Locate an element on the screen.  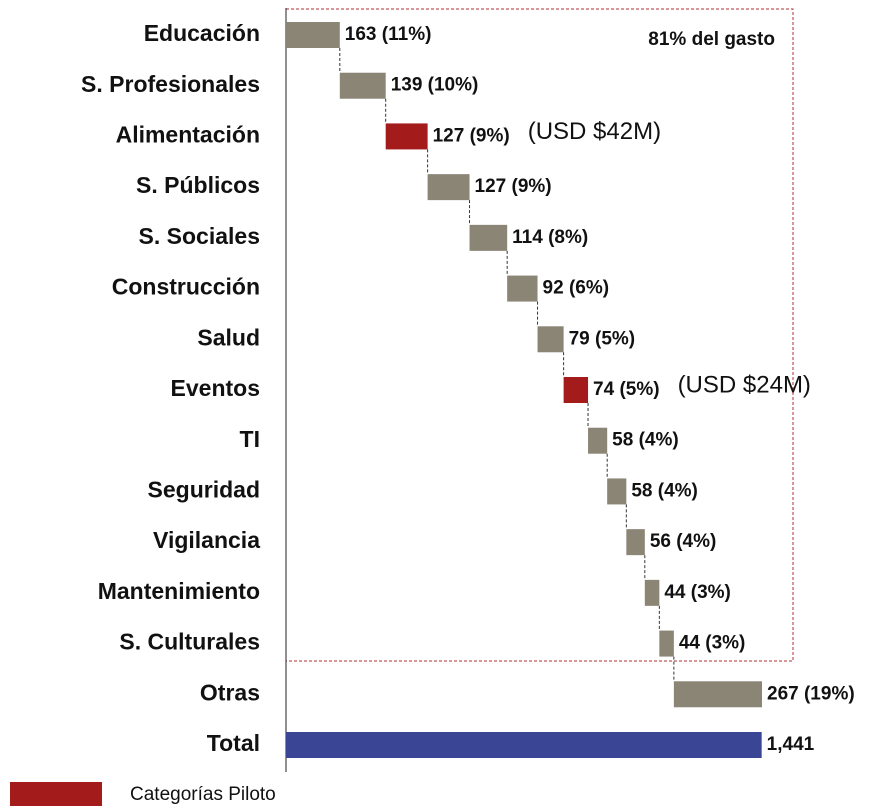
category-label: Total is located at coordinates (233, 743).